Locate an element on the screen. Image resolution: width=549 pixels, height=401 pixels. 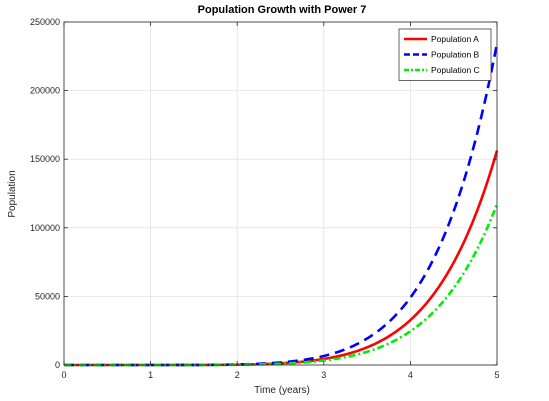
legend-label: Population C is located at coordinates (455, 70).